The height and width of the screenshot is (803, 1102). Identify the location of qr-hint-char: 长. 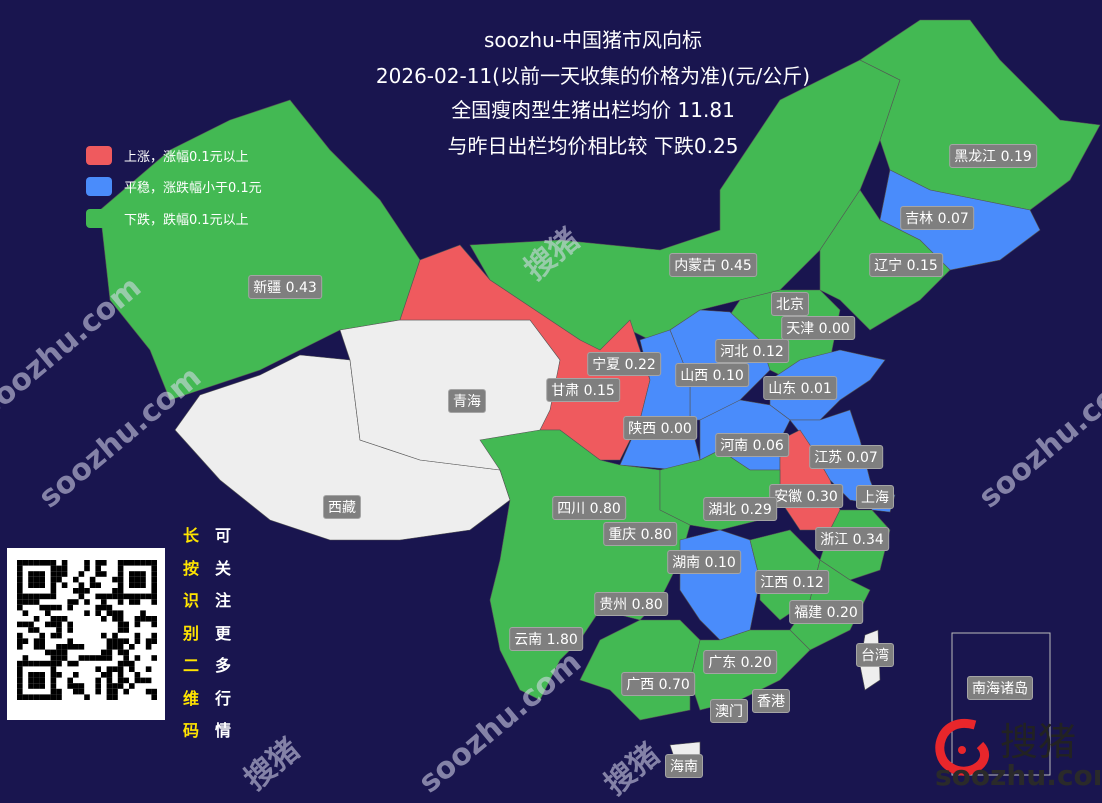
(190, 535).